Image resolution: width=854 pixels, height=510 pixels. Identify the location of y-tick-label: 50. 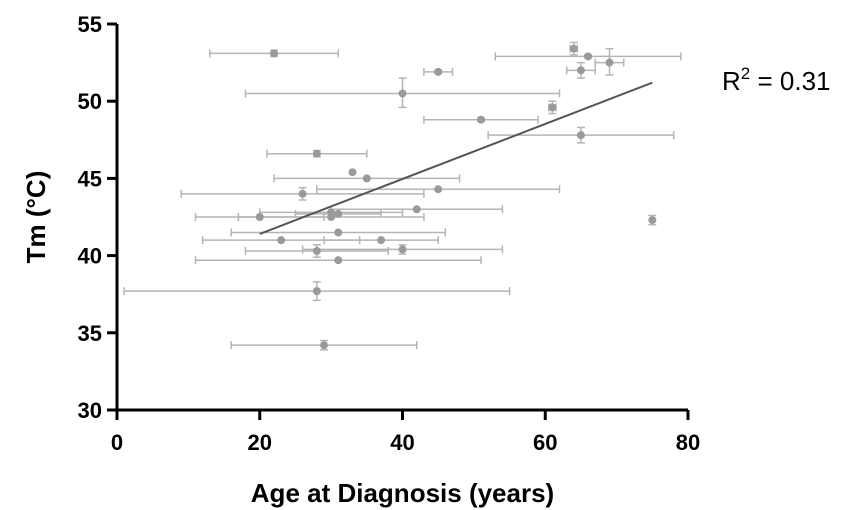
(90, 101).